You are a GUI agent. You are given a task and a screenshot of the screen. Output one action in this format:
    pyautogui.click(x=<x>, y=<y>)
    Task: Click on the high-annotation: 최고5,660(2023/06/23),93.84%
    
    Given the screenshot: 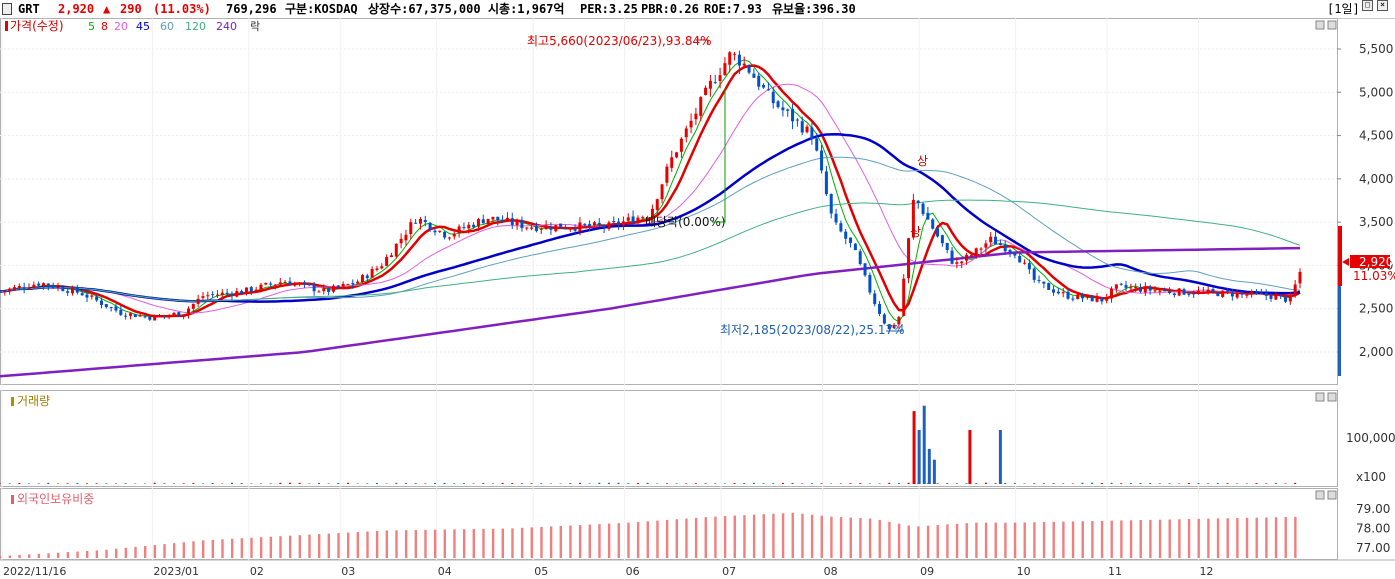 What is the action you would take?
    pyautogui.click(x=619, y=41)
    